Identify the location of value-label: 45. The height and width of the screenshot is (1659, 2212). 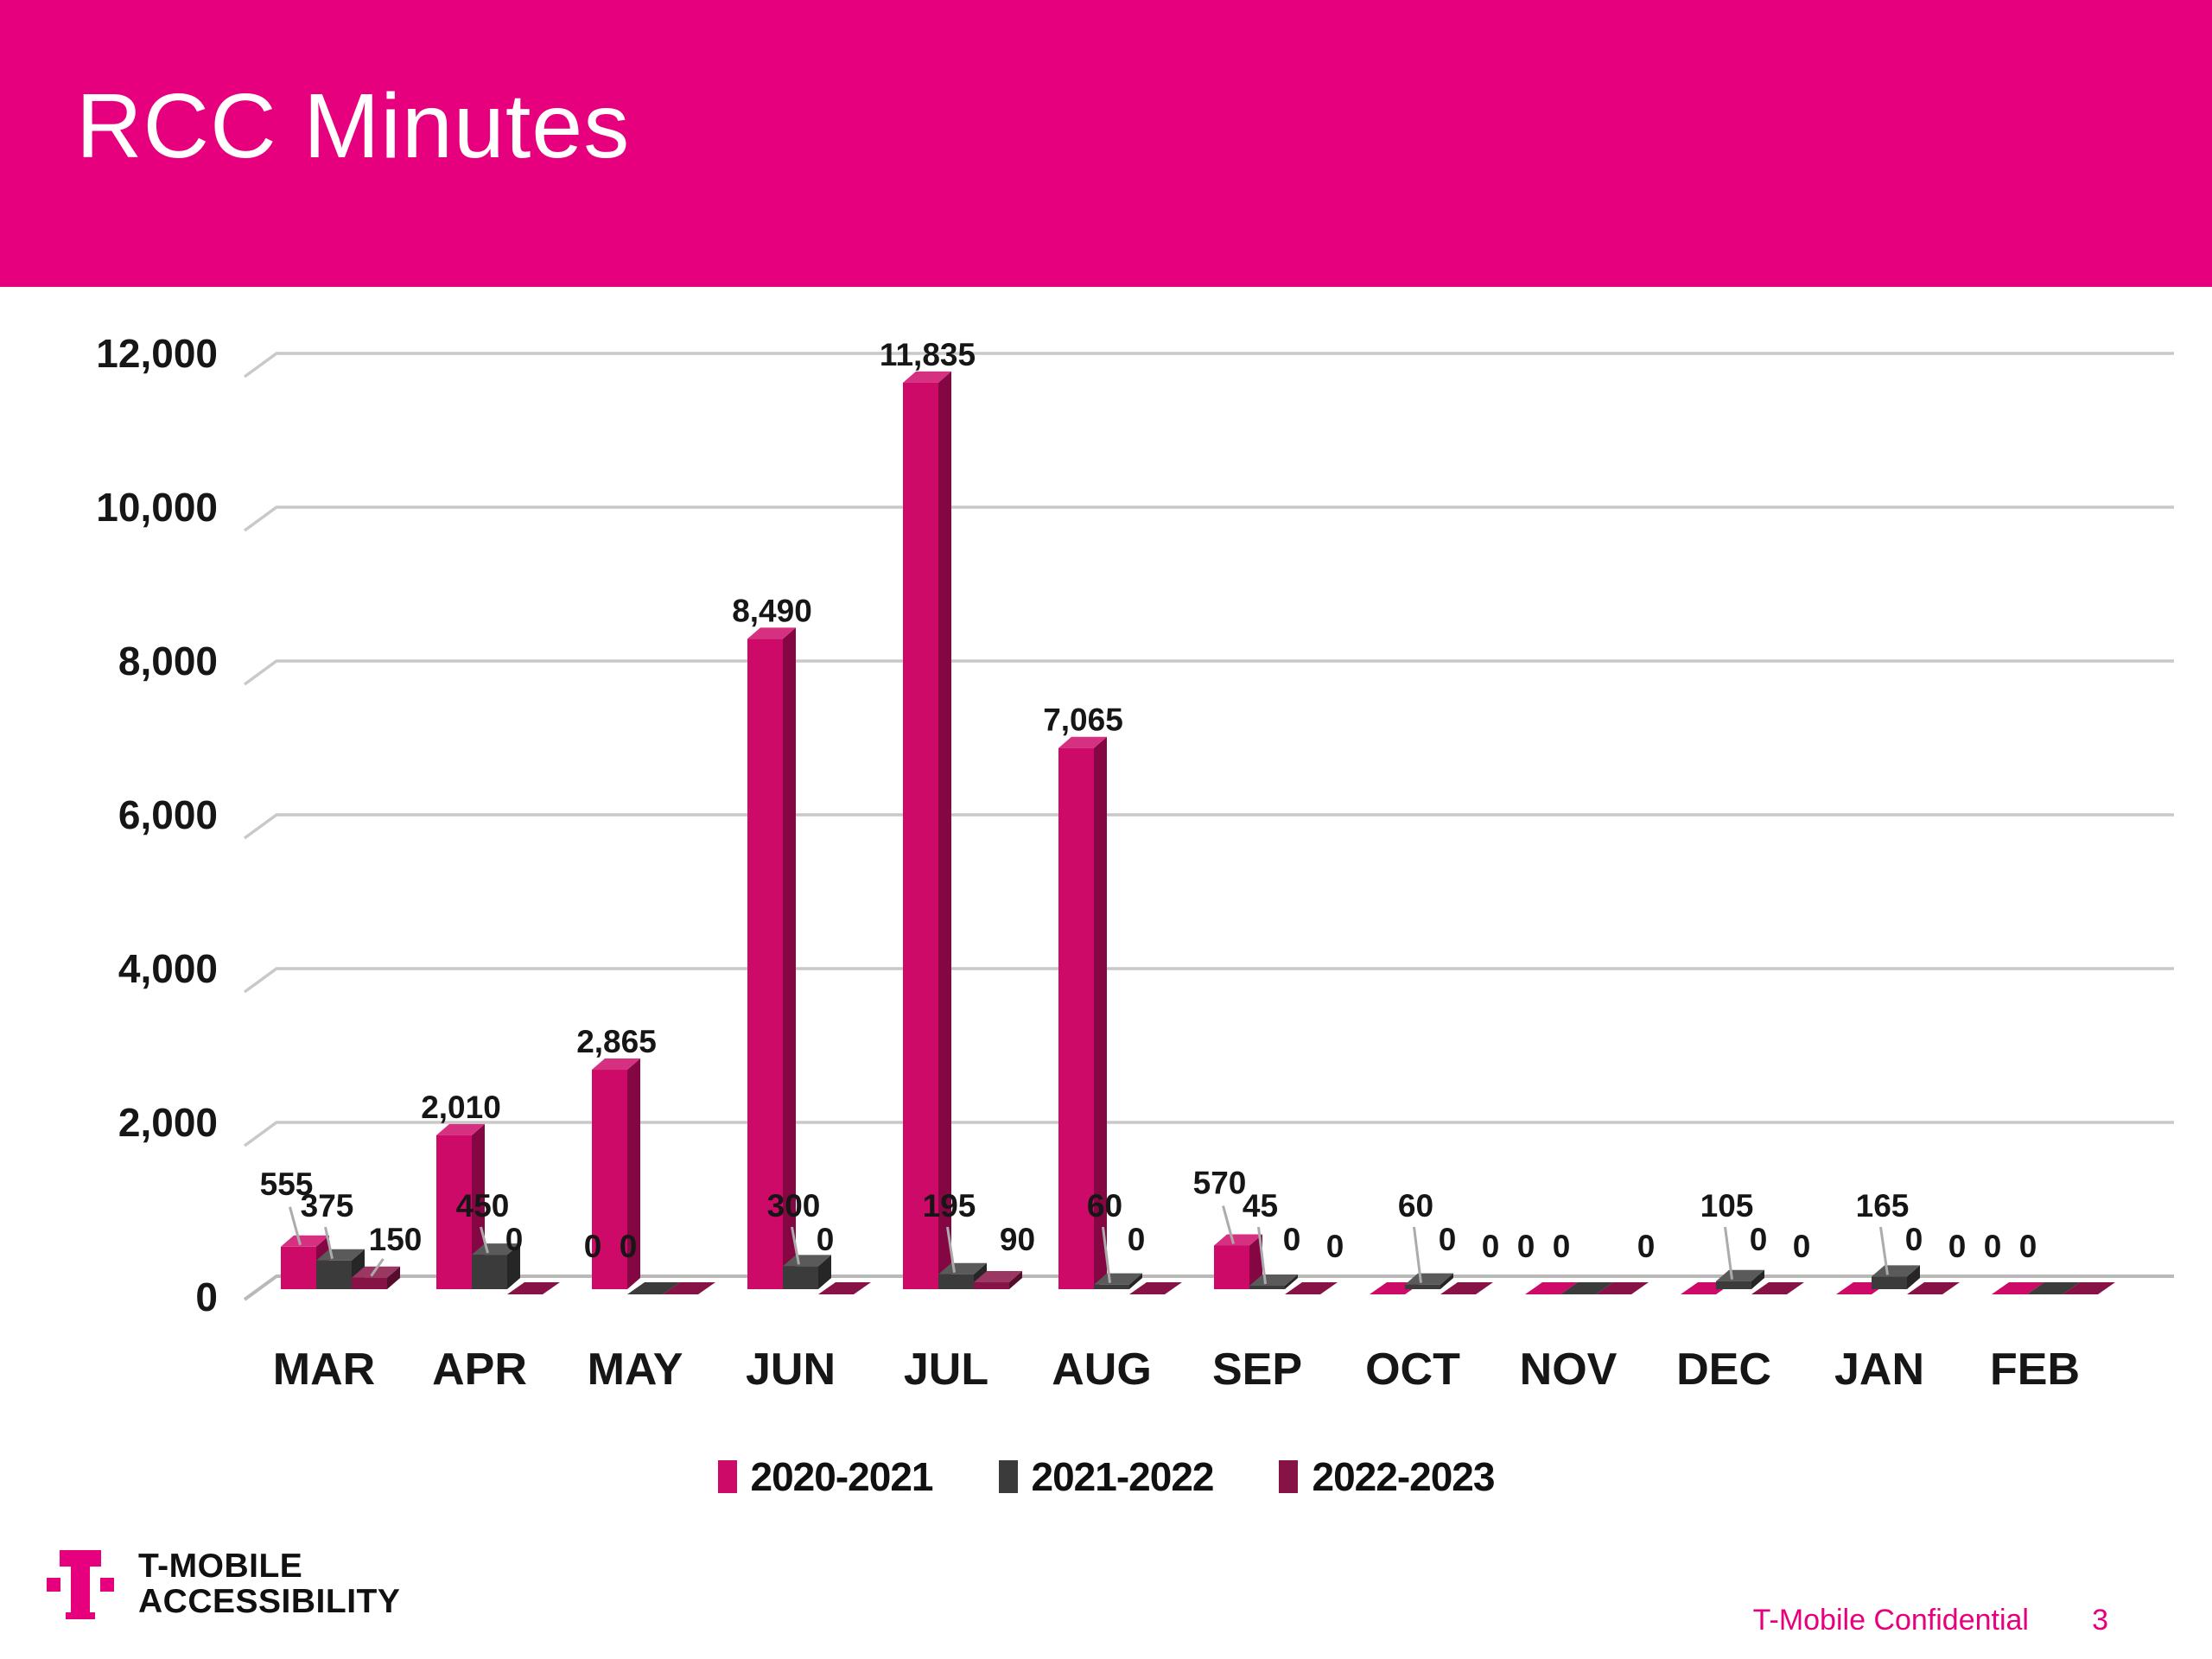
(1260, 1206).